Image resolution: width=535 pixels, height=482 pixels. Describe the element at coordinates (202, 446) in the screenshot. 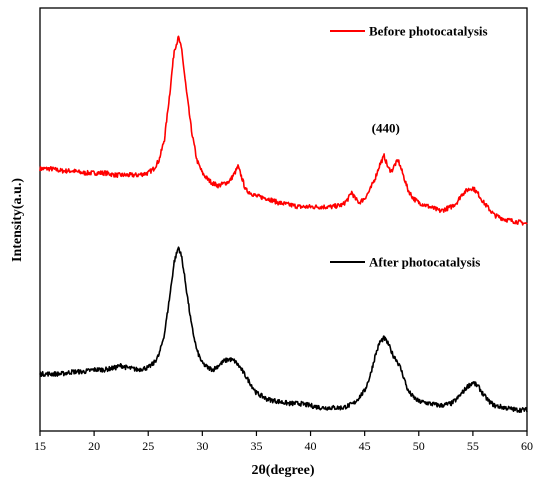

I see `x-tick-label: 30` at that location.